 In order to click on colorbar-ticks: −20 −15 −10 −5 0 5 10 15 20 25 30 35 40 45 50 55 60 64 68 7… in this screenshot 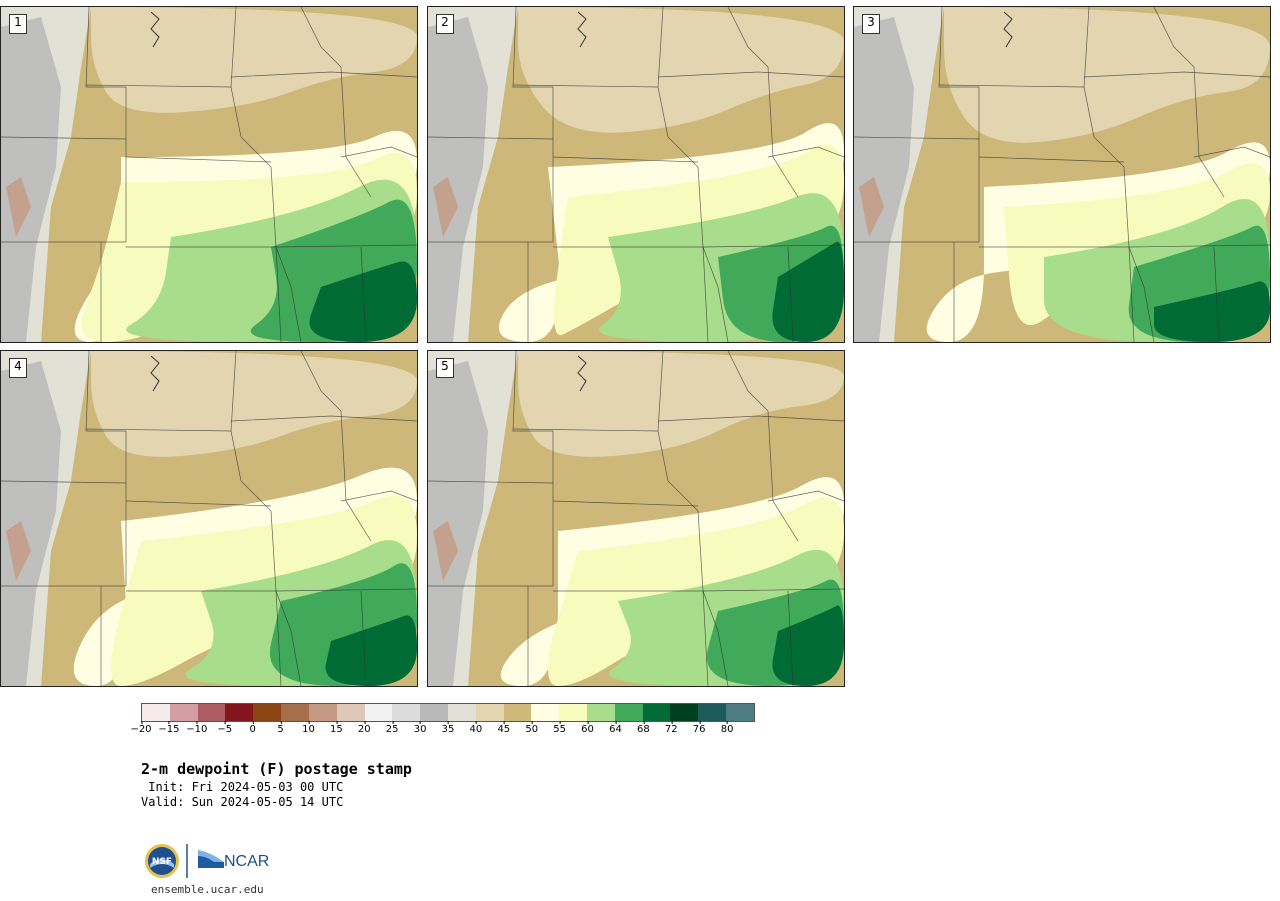, I will do `click(442, 730)`.